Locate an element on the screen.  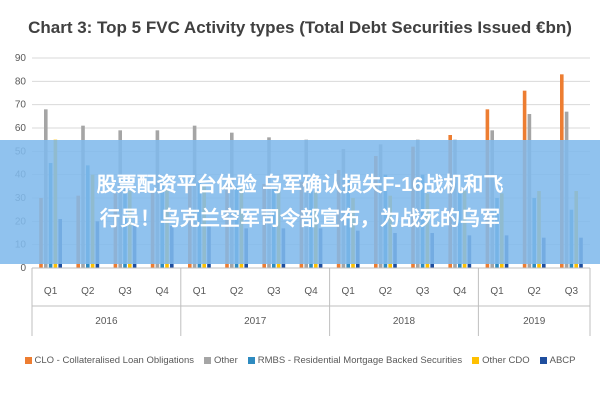
legend-swatch-rmbs is located at coordinates (251, 360).